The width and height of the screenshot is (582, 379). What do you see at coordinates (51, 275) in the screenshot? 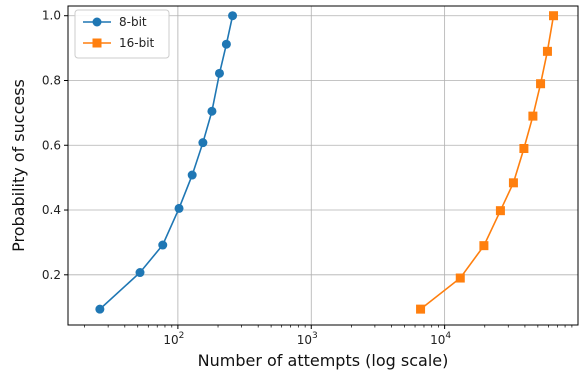
I see `y-tick-label: 0.2` at bounding box center [51, 275].